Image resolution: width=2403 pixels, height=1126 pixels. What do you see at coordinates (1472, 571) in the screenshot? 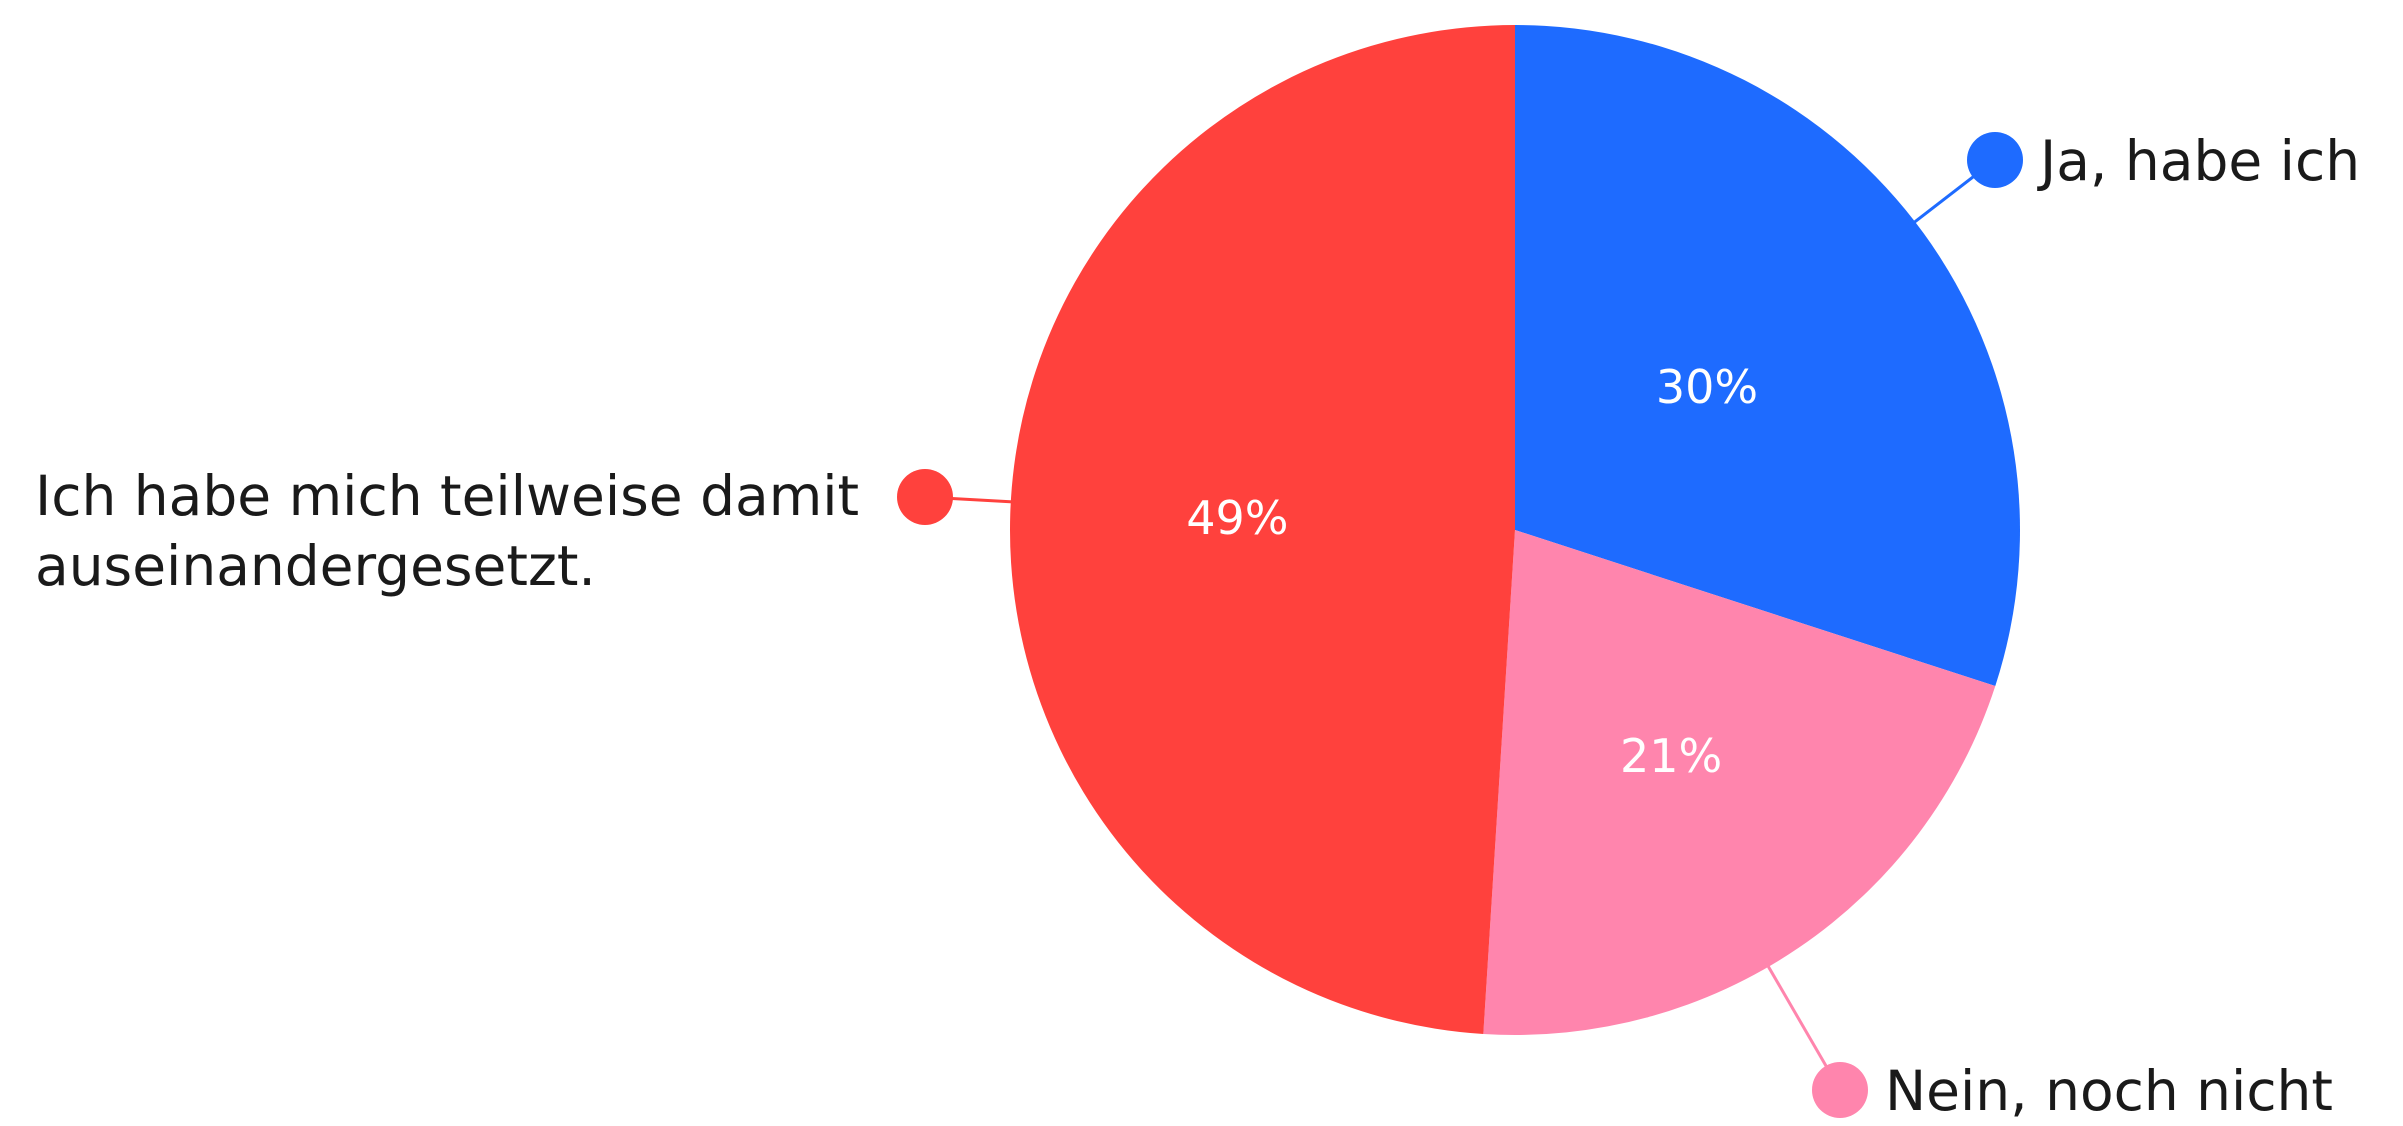
I see `slice-value-labels: 30% 21% 49%` at bounding box center [1472, 571].